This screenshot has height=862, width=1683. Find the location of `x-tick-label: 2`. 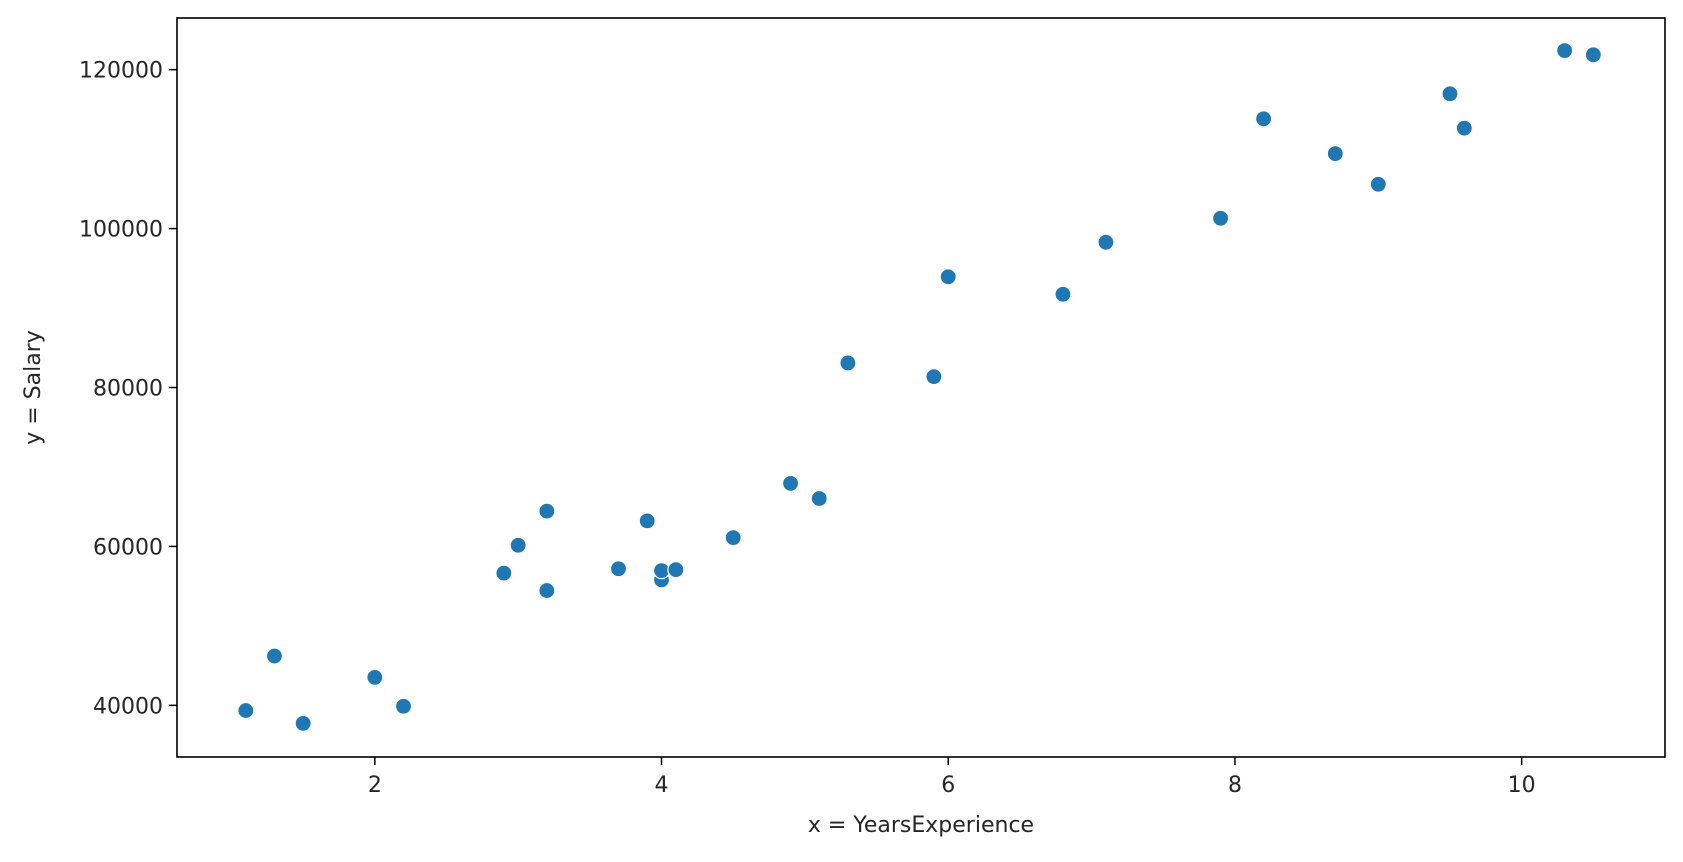

x-tick-label: 2 is located at coordinates (375, 785).